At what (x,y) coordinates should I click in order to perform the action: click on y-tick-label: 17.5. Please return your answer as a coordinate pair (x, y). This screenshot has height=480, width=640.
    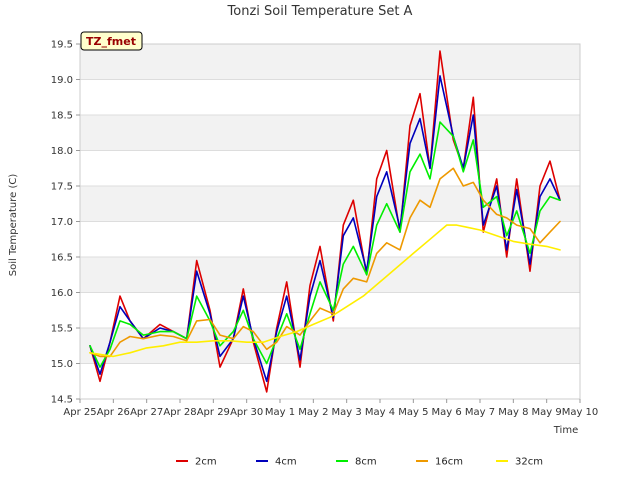
    Looking at the image, I should click on (62, 187).